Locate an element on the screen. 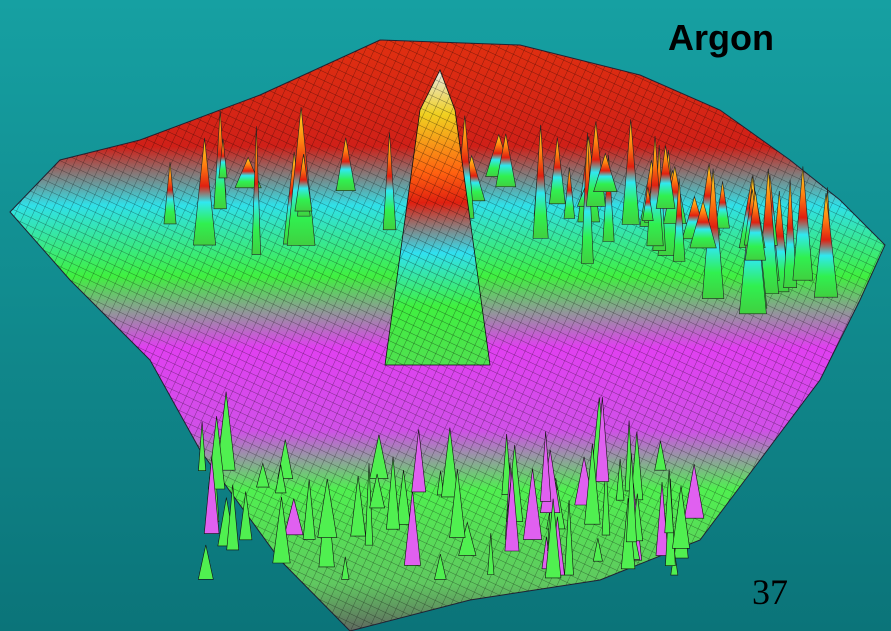 The height and width of the screenshot is (631, 891). slide-title: Argon is located at coordinates (721, 37).